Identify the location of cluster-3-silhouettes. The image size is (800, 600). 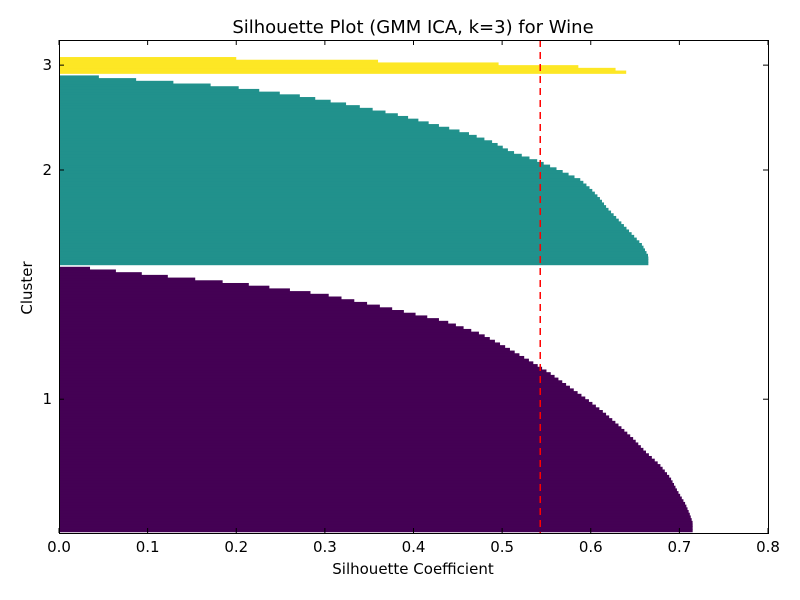
(343, 65).